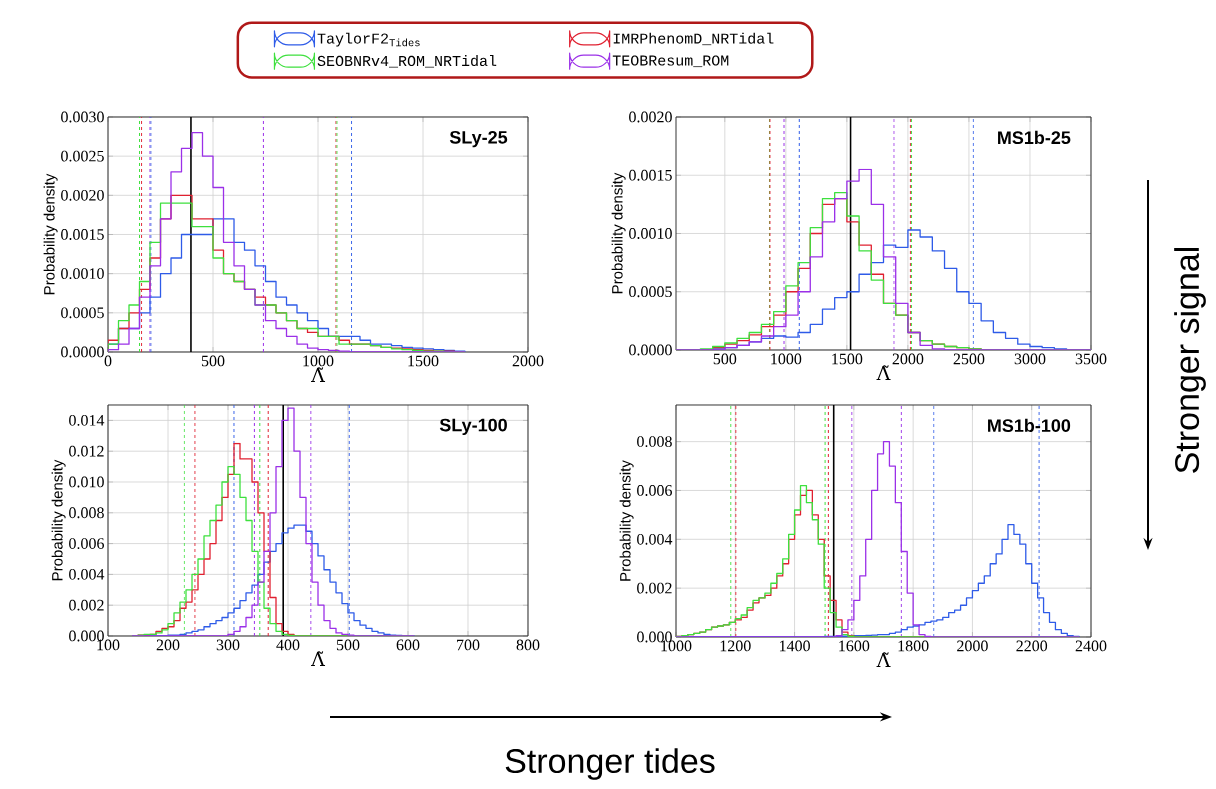  What do you see at coordinates (1034, 137) in the screenshot?
I see `text: MS1b-25` at bounding box center [1034, 137].